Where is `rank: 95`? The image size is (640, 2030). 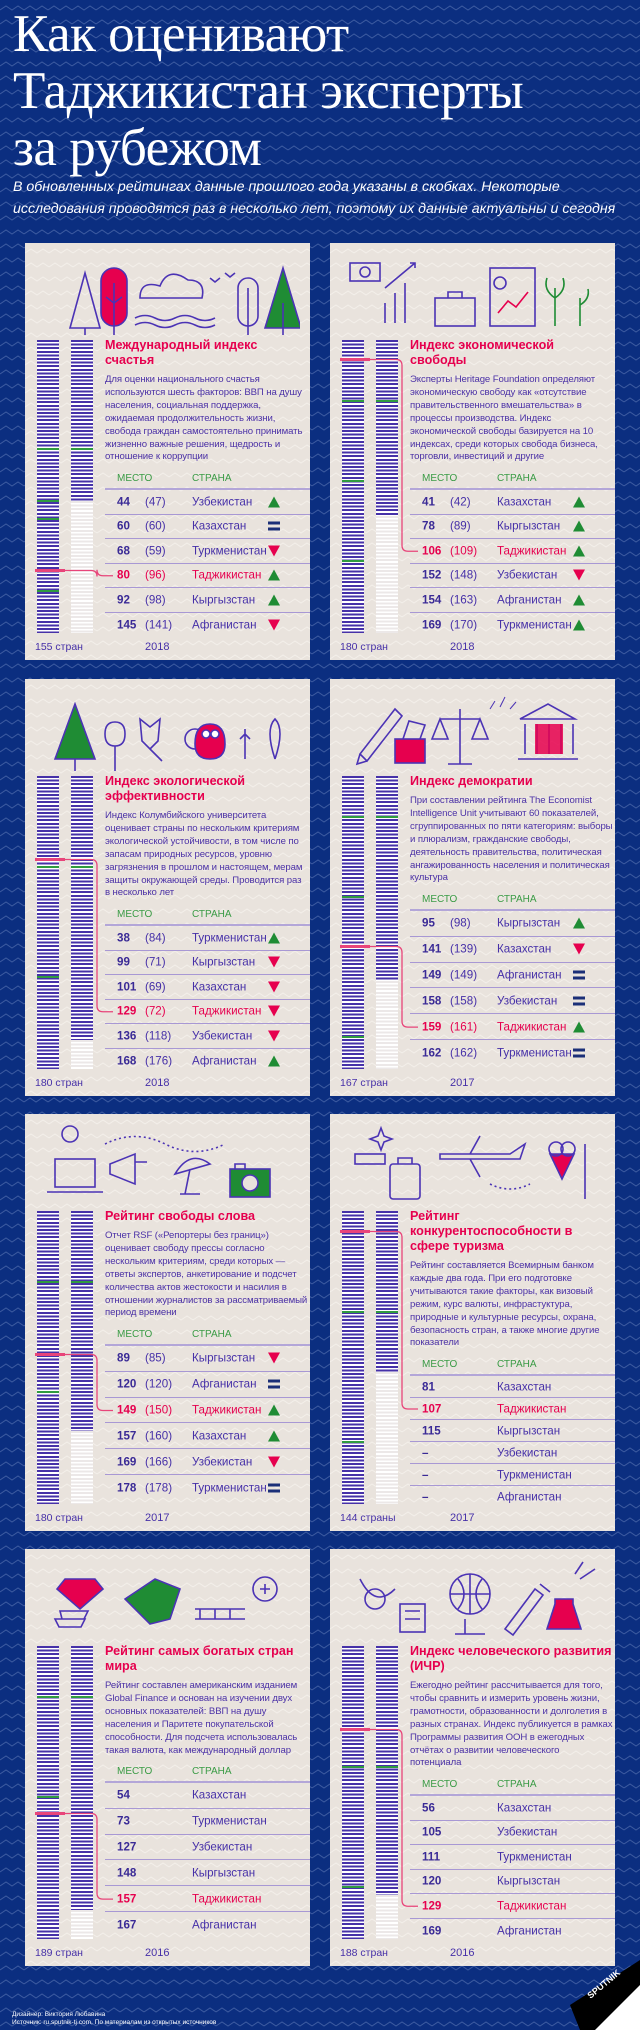 rank: 95 is located at coordinates (428, 923).